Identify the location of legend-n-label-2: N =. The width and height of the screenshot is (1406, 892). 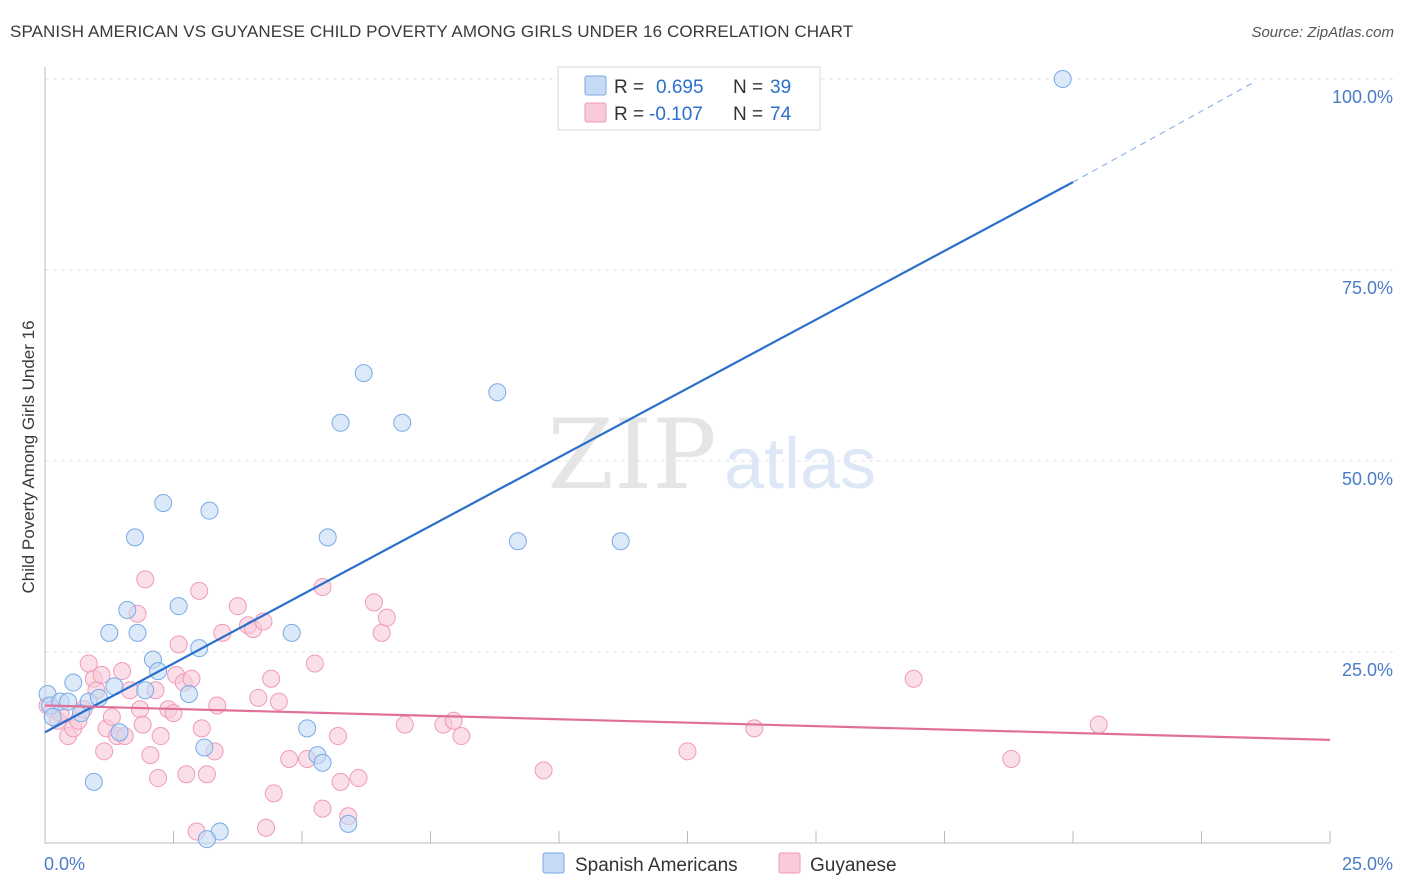
(748, 114).